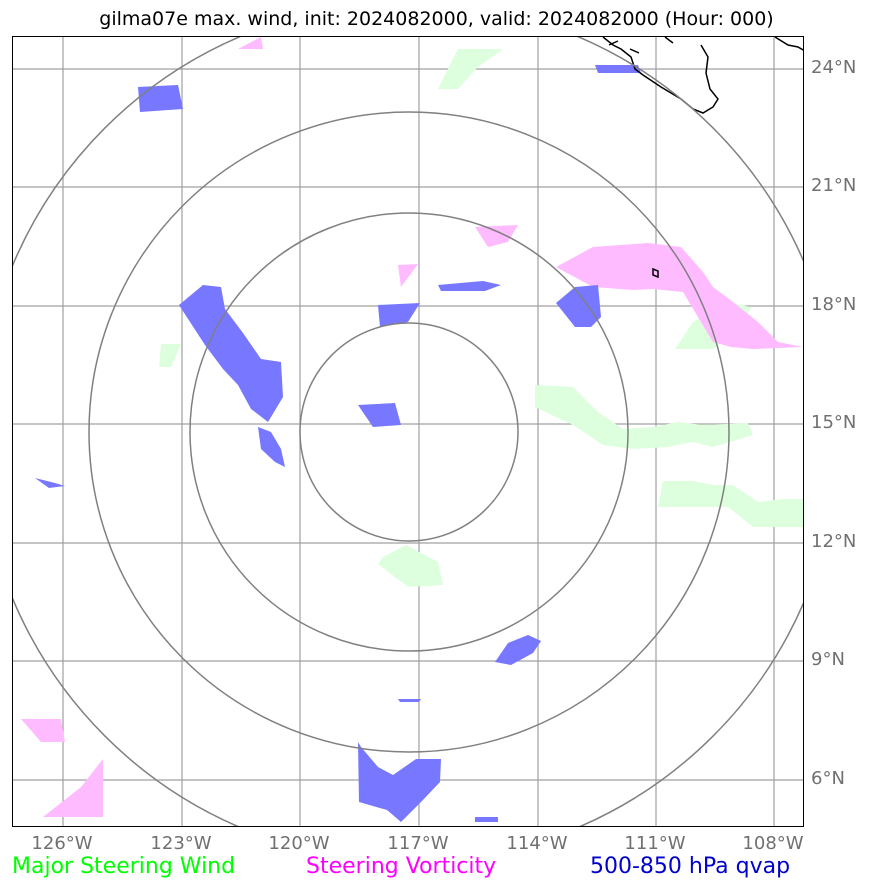 The image size is (873, 891). What do you see at coordinates (401, 866) in the screenshot?
I see `legend-steering-vorticity: Steering Vorticity` at bounding box center [401, 866].